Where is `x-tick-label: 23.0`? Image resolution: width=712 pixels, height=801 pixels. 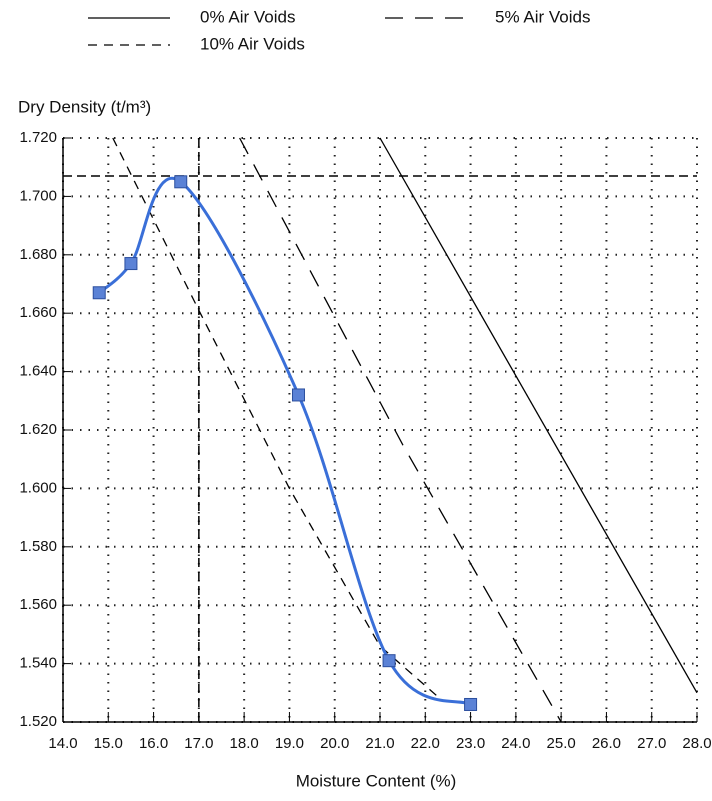
x-tick-label: 23.0 is located at coordinates (470, 743).